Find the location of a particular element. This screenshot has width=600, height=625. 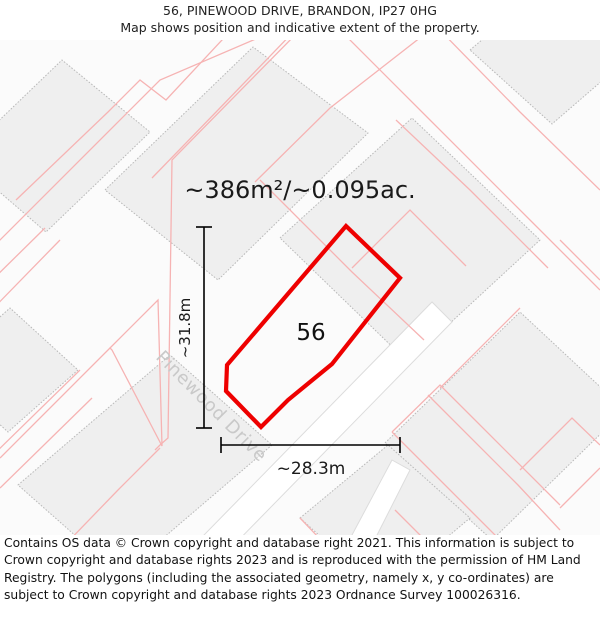

area-label: ~386m²/~0.095ac. is located at coordinates (299, 190).